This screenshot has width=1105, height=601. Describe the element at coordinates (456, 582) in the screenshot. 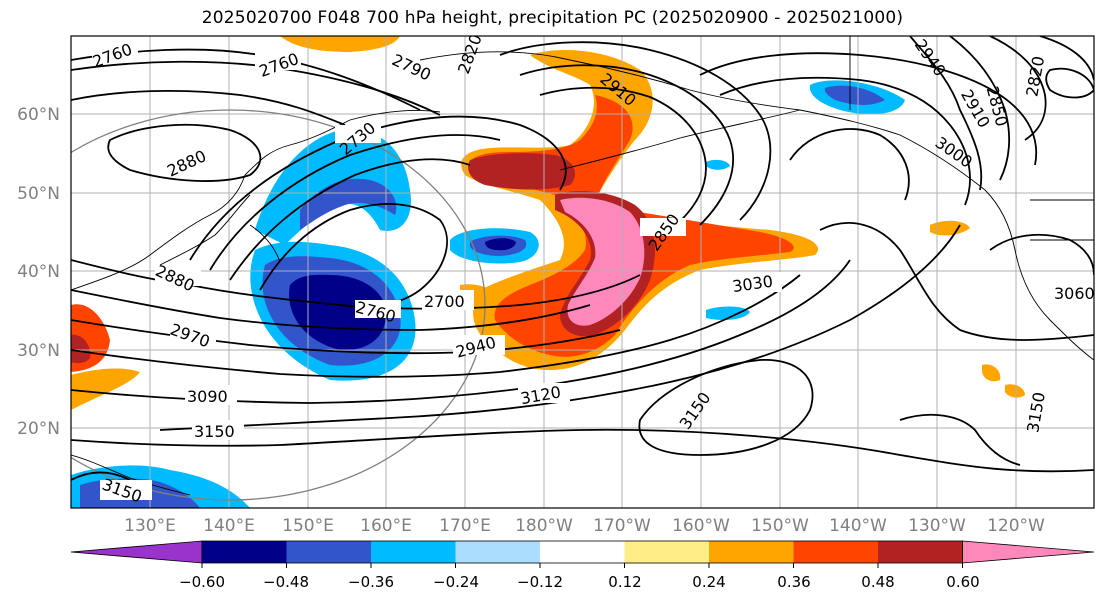

I see `colorbar-tick: −0.24` at that location.